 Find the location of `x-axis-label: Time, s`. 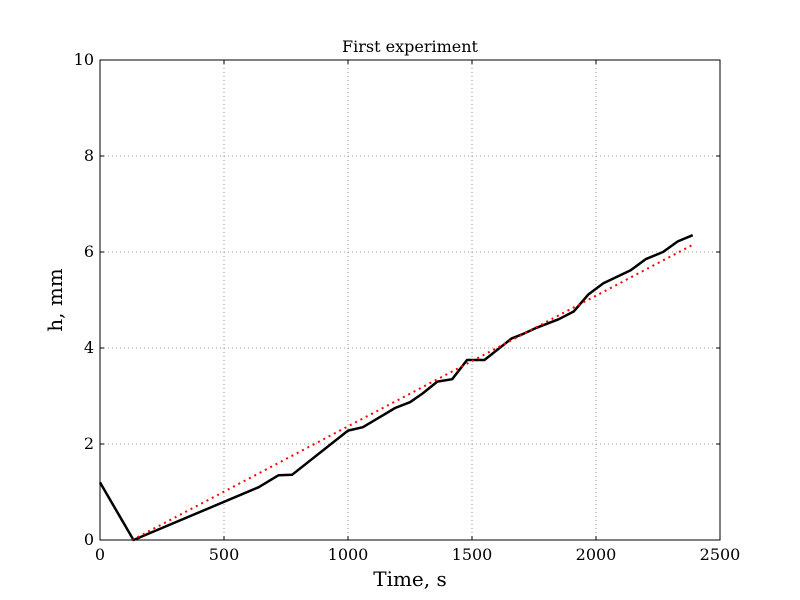

x-axis-label: Time, s is located at coordinates (410, 579).